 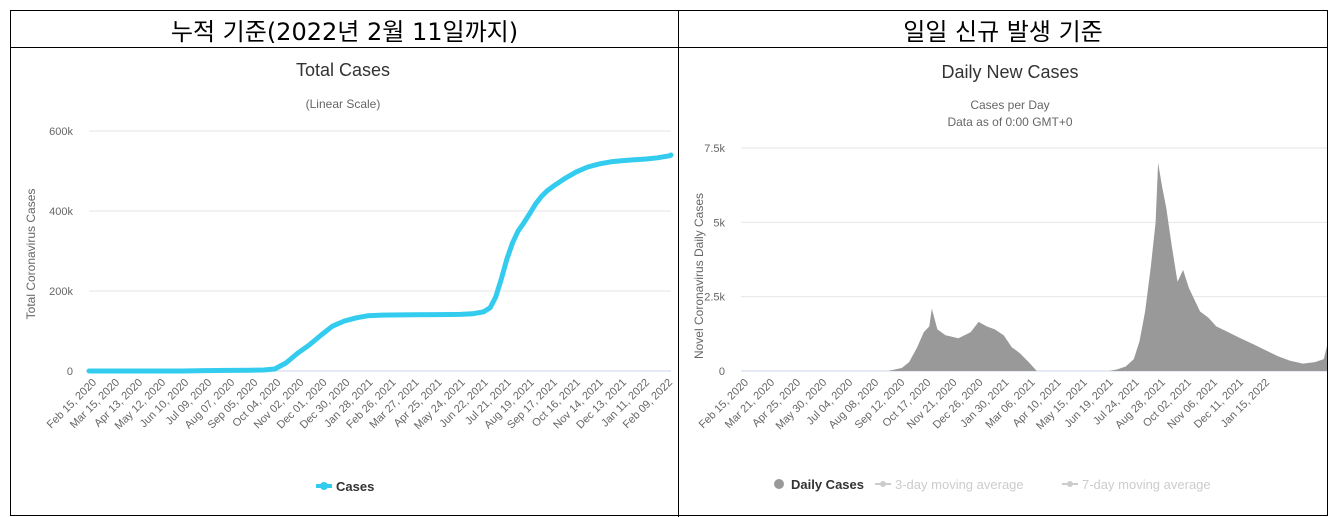 I want to click on y-tick-label: 200k, so click(x=61, y=292).